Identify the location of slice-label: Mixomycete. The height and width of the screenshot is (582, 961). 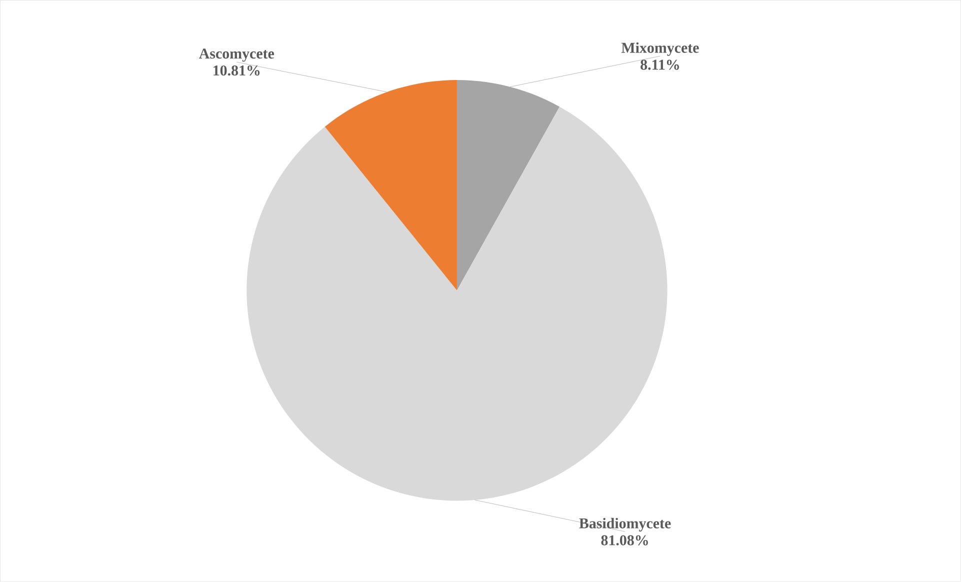
(660, 49).